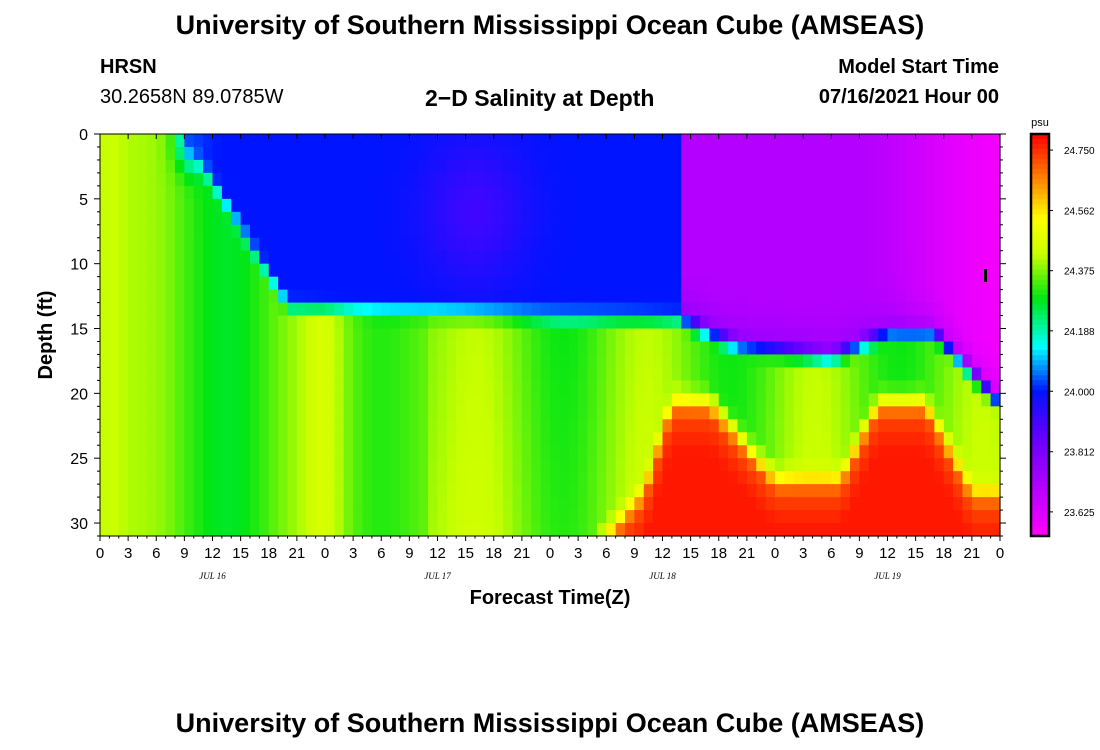  I want to click on model-start-label: Model Start Time, so click(918, 67).